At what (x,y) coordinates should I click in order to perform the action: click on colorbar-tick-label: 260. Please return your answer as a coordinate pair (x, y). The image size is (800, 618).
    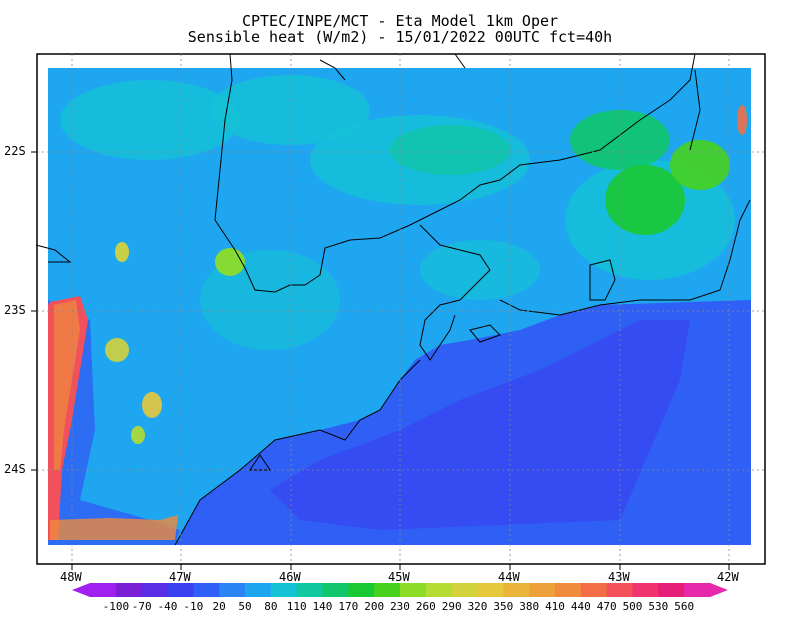
    Looking at the image, I should click on (425, 606).